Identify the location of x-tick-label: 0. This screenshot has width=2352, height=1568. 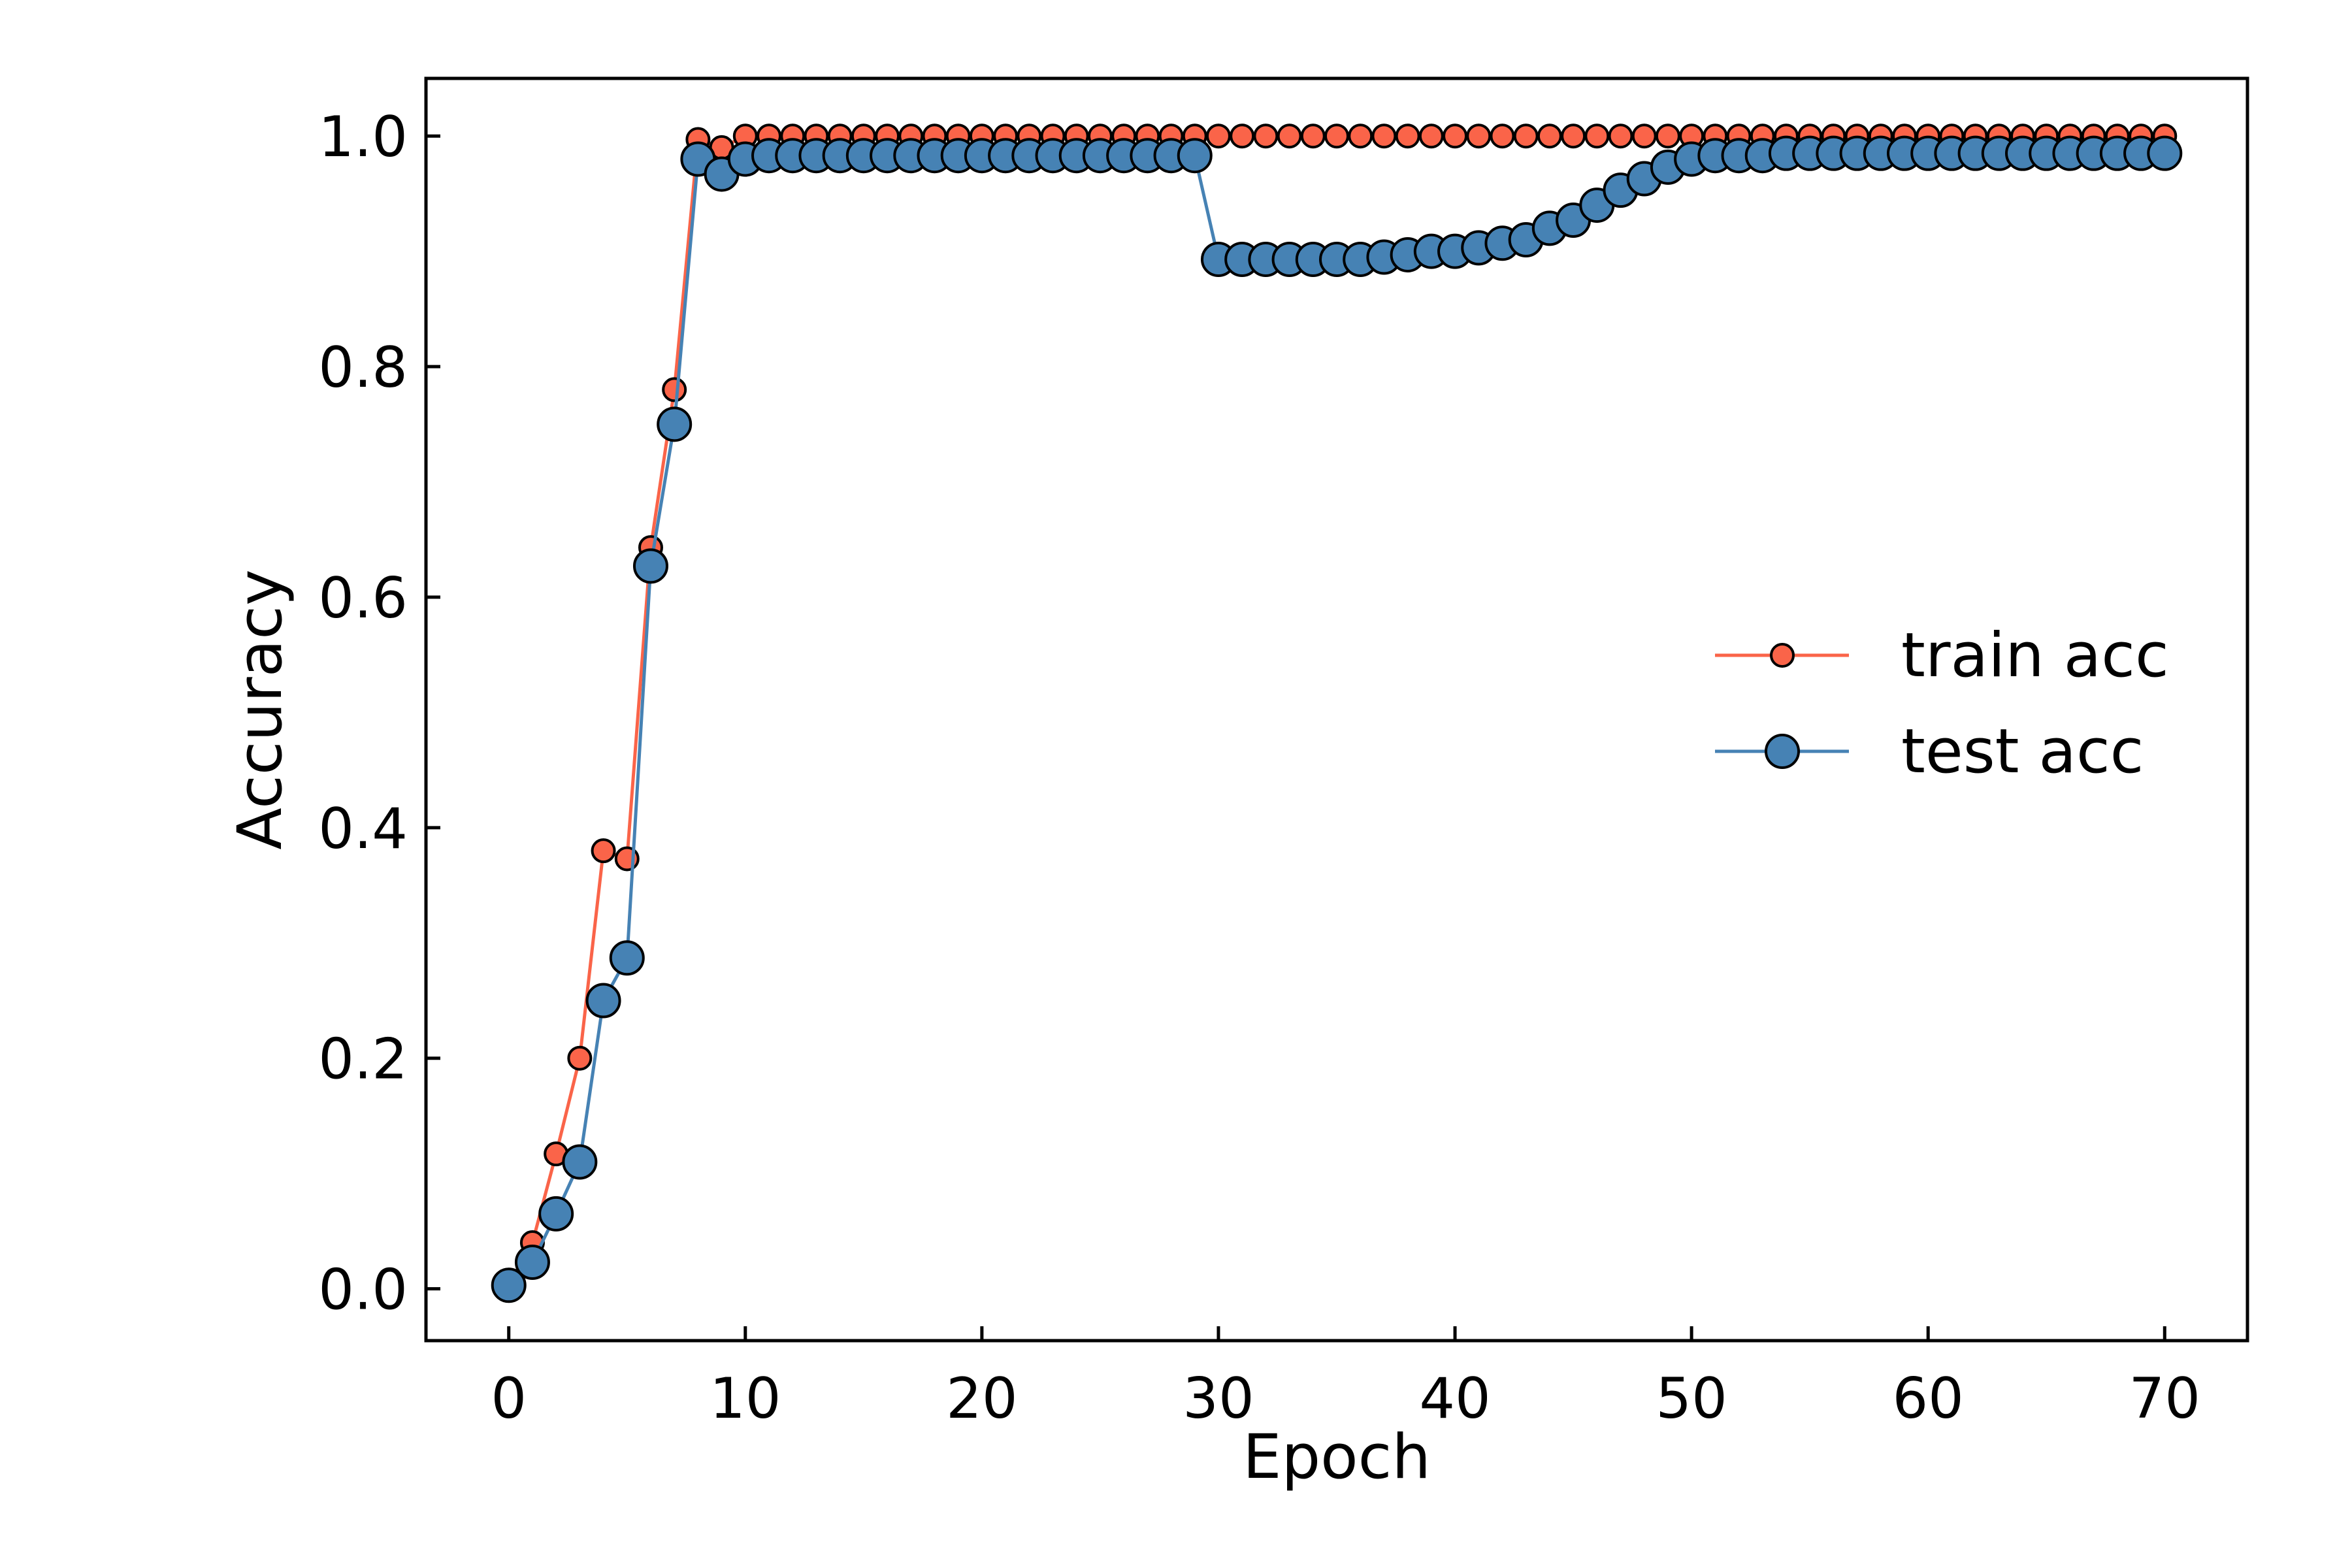
(509, 1398).